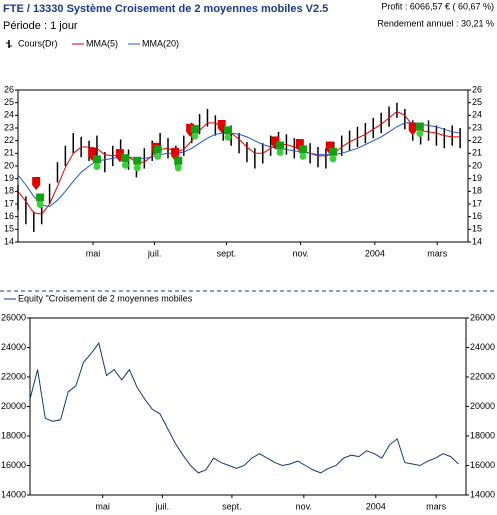 The height and width of the screenshot is (515, 497). Describe the element at coordinates (105, 298) in the screenshot. I see `legend-label: Equity "Croisement de 2 moyennes mobiles` at that location.